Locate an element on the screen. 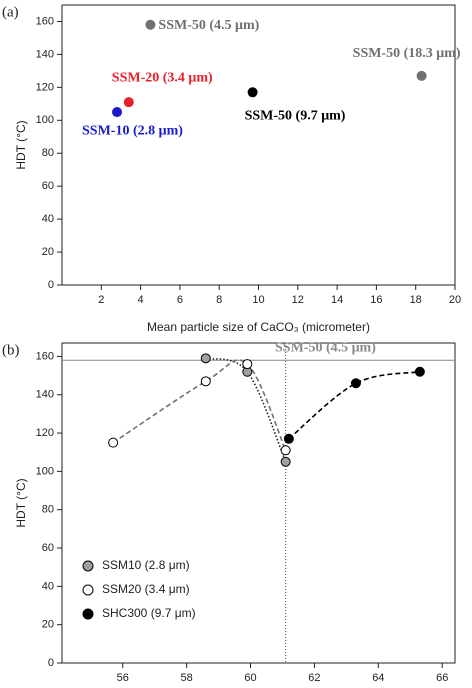 Image resolution: width=472 pixels, height=688 pixels. x-tick-label: 56 is located at coordinates (123, 678).